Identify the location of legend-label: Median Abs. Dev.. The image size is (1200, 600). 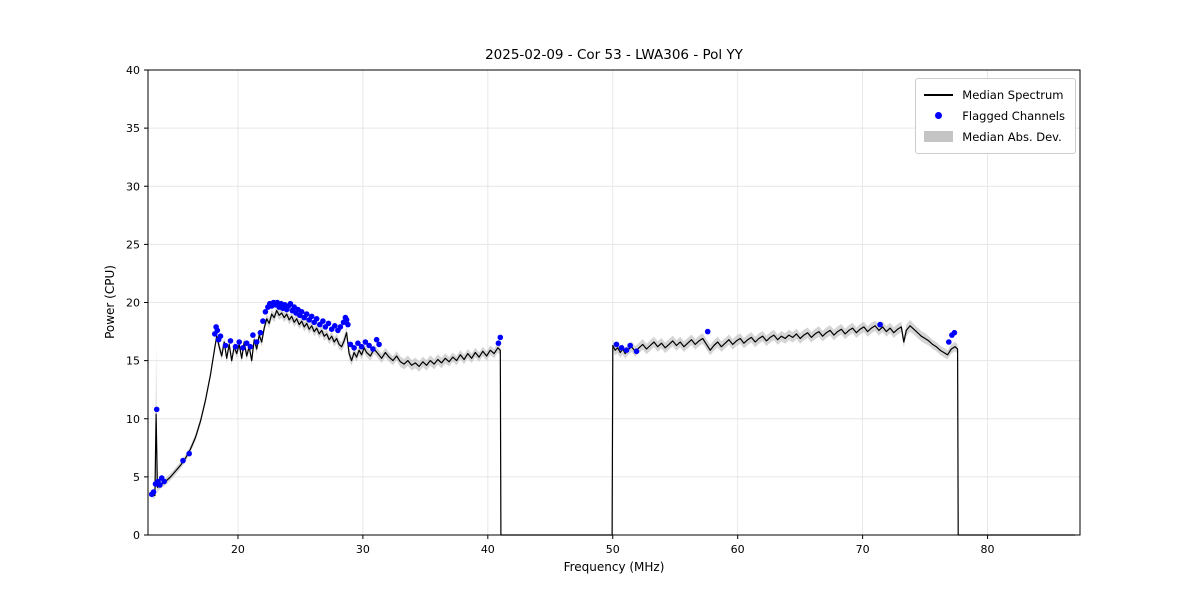
(1012, 136).